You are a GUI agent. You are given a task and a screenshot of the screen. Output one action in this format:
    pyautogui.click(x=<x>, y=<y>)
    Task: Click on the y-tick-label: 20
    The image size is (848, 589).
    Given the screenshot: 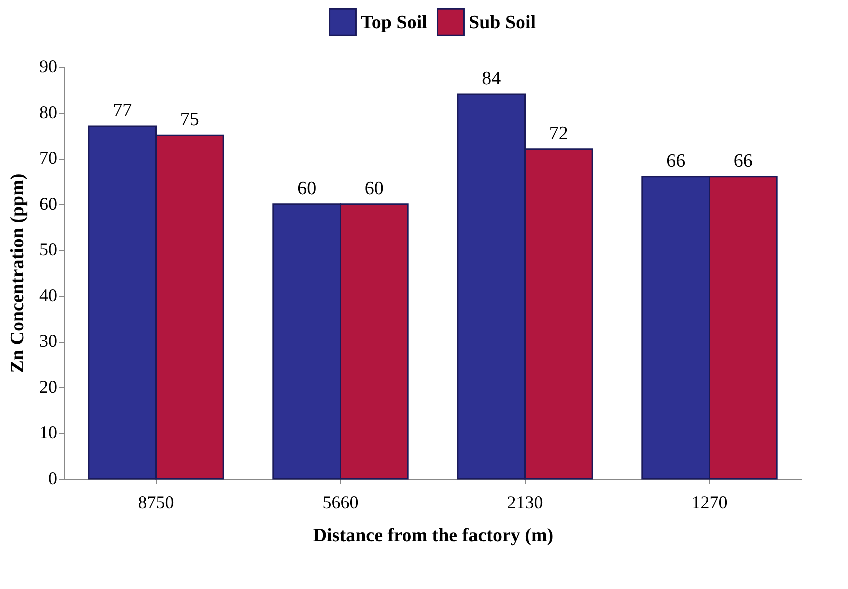 What is the action you would take?
    pyautogui.click(x=49, y=386)
    